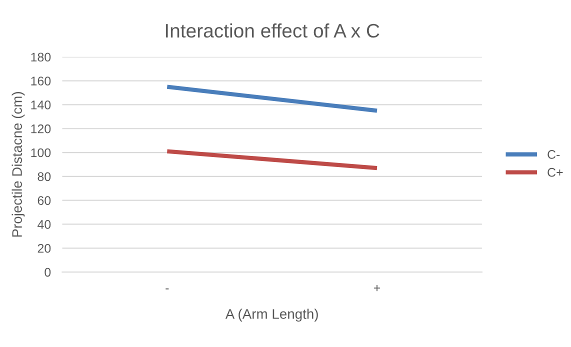  What do you see at coordinates (41, 81) in the screenshot?
I see `y-tick-label: 160` at bounding box center [41, 81].